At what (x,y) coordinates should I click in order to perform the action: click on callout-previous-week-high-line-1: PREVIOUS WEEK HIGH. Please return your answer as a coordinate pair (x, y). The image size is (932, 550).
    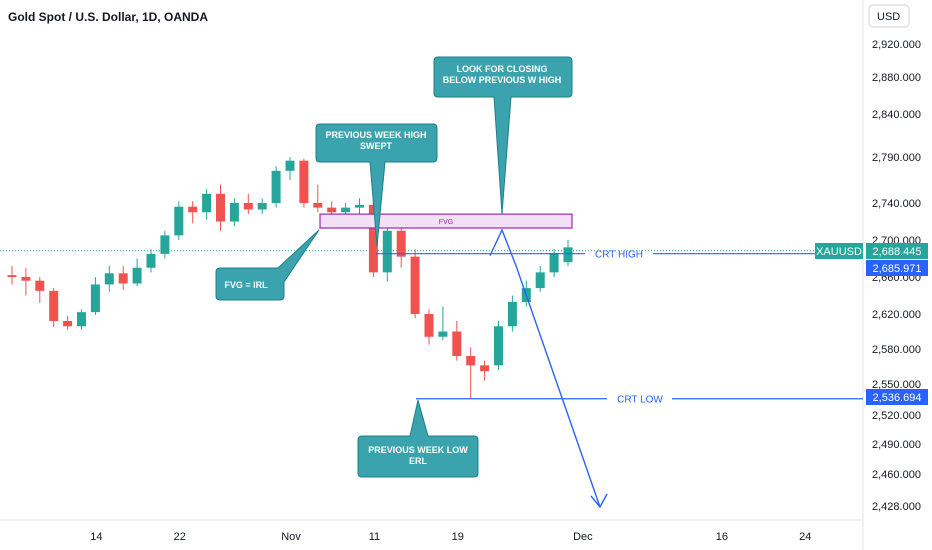
    Looking at the image, I should click on (375, 135).